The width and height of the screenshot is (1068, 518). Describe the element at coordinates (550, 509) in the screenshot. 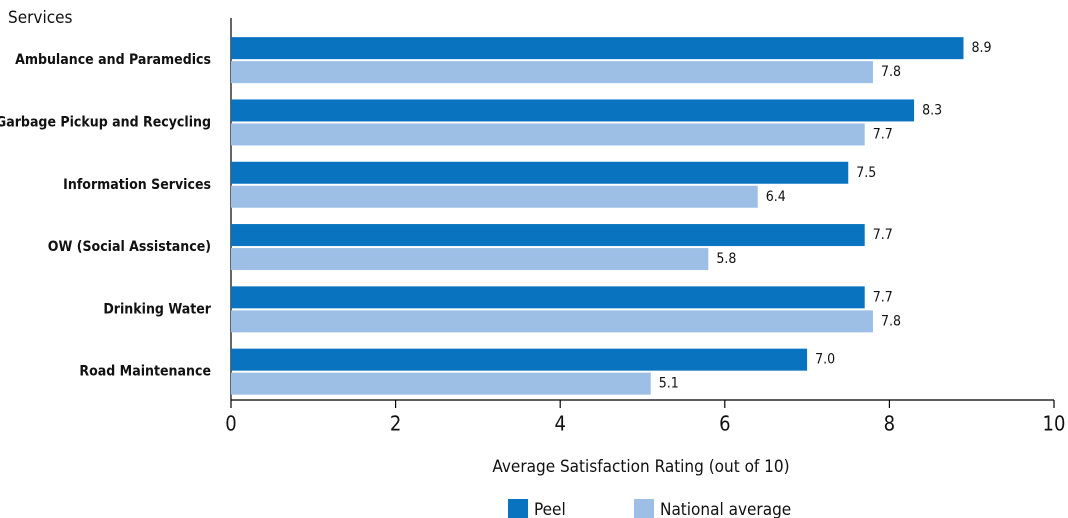

I see `legend-label: Peel` at that location.